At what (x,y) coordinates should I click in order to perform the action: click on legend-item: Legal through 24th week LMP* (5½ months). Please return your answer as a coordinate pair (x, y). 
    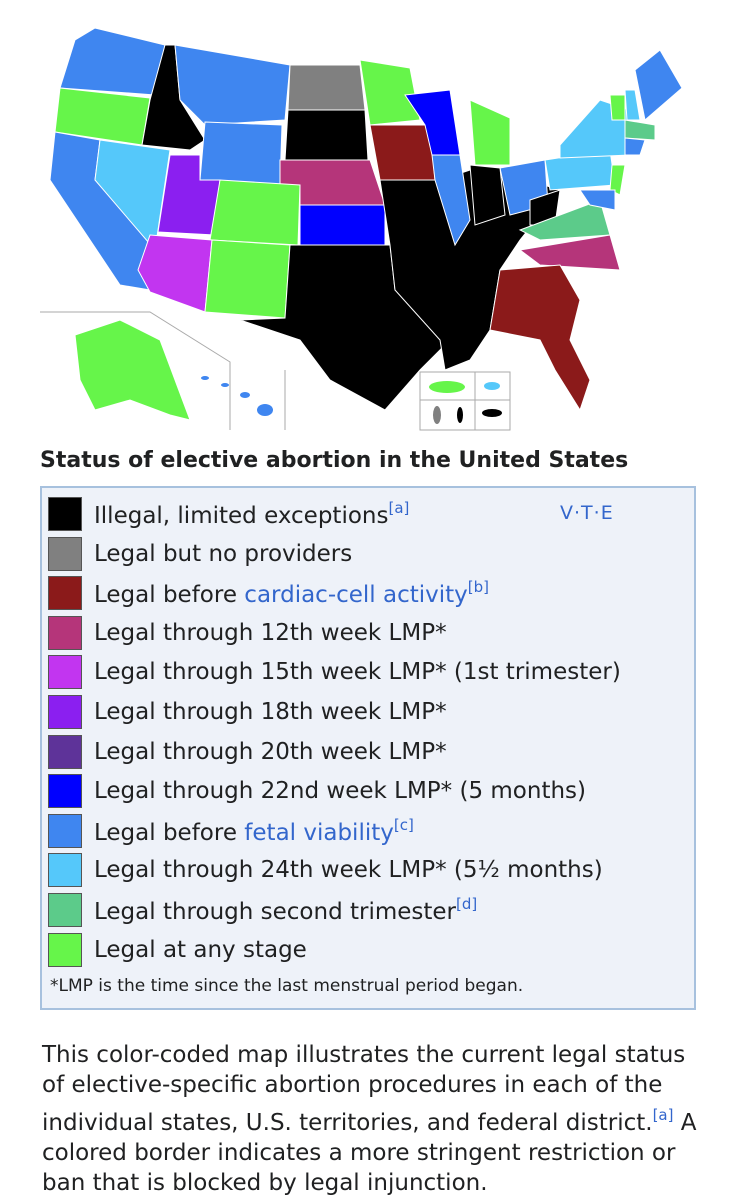
    Looking at the image, I should click on (325, 870).